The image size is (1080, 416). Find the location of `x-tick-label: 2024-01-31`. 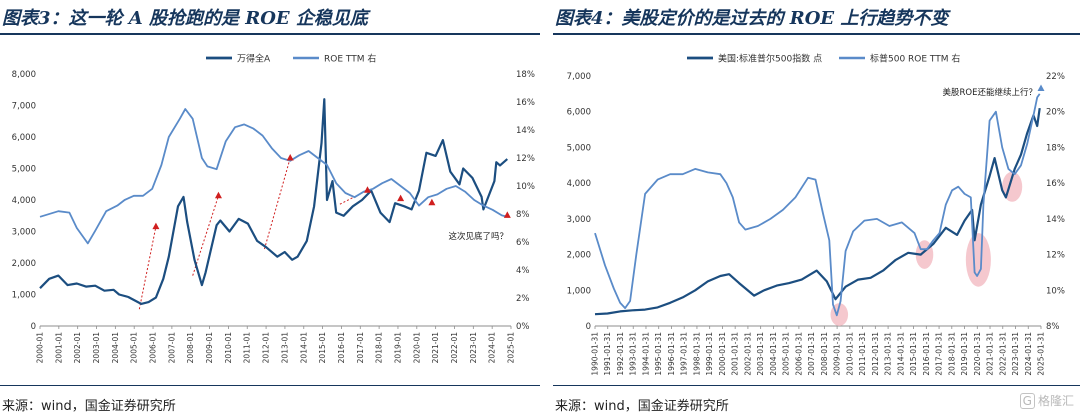

x-tick-label: 2024-01-31 is located at coordinates (1028, 354).